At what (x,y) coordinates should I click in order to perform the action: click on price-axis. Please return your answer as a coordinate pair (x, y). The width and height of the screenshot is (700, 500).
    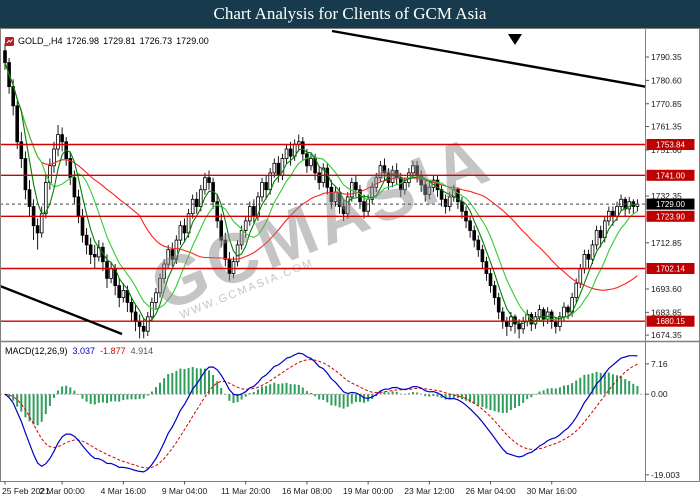
    Looking at the image, I should click on (673, 255).